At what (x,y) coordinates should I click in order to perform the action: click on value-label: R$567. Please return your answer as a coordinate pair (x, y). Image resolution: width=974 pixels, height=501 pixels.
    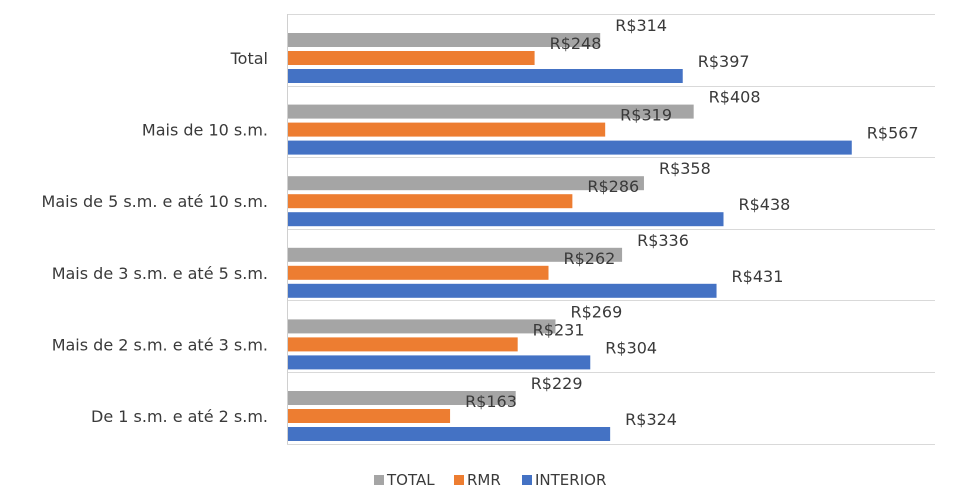
    Looking at the image, I should click on (893, 133).